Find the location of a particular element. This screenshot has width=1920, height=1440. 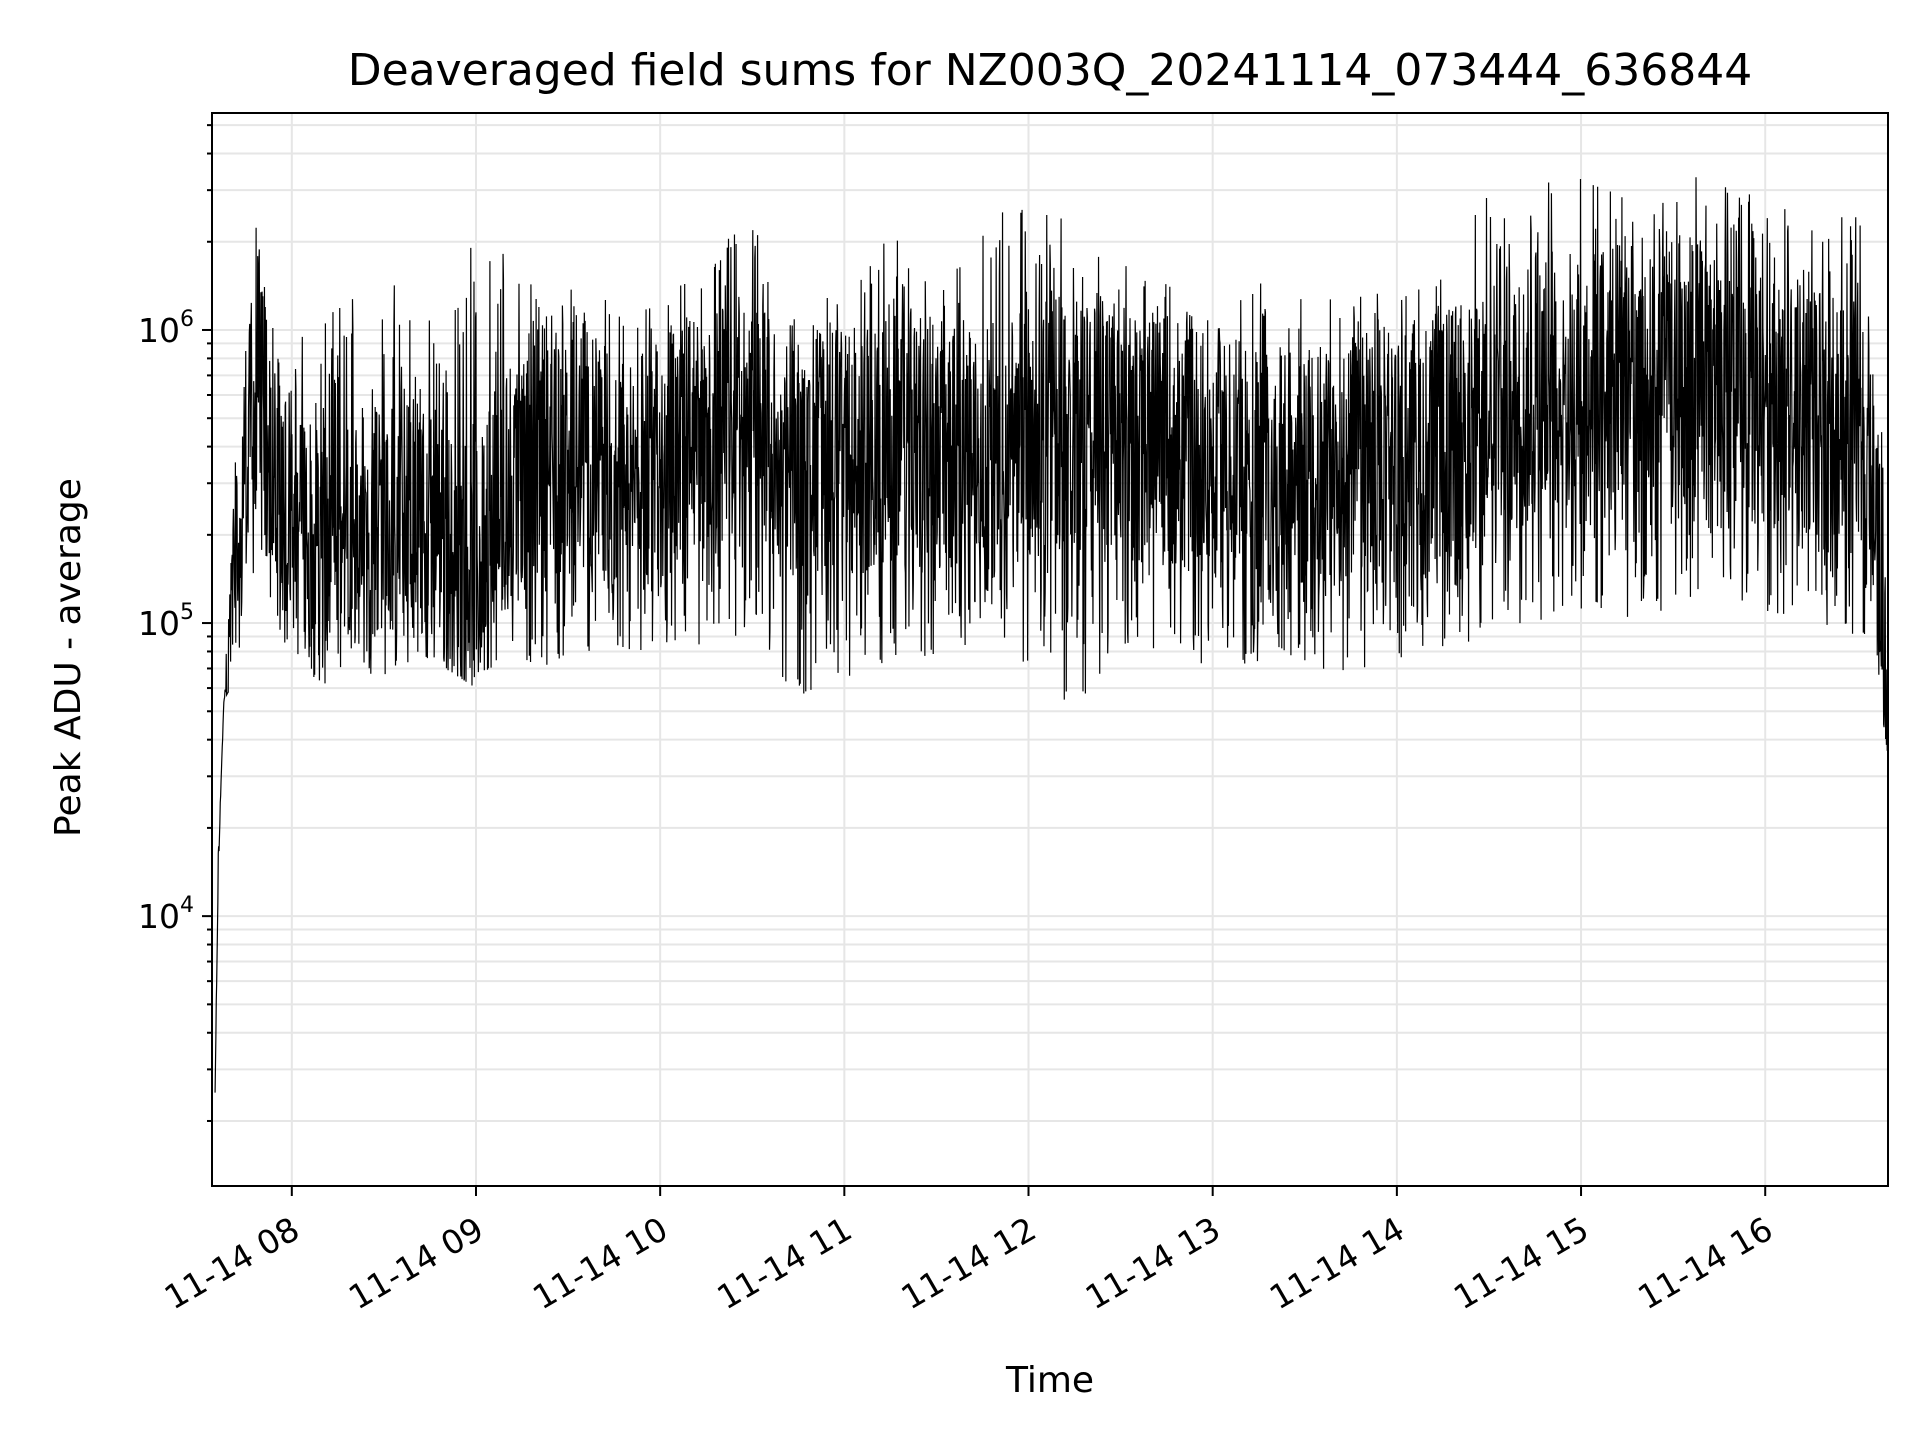

y-axis-label: Peak ADU - average is located at coordinates (68, 657).